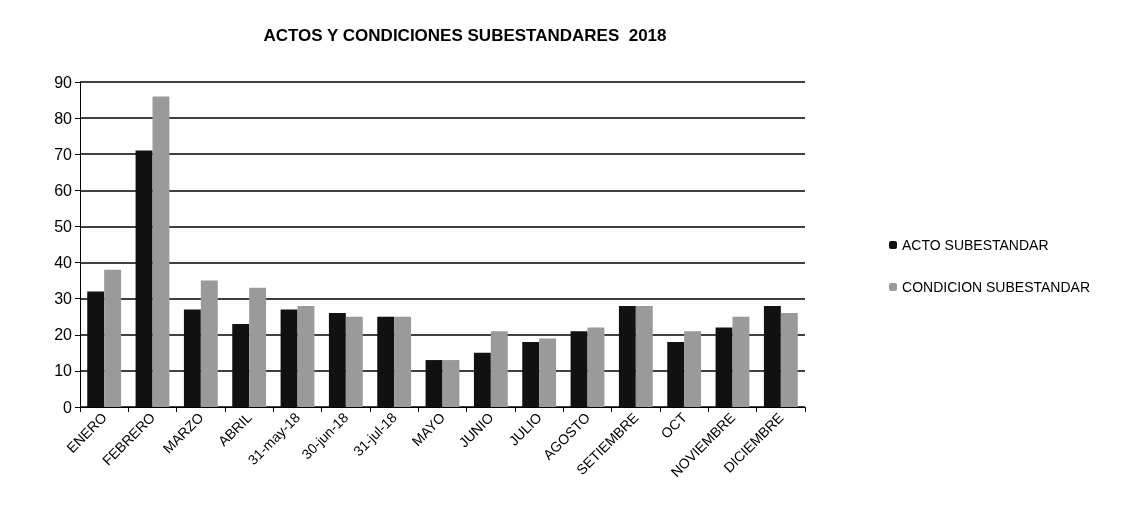 Image resolution: width=1135 pixels, height=532 pixels. Describe the element at coordinates (63, 299) in the screenshot. I see `y-tick-label: 30` at that location.